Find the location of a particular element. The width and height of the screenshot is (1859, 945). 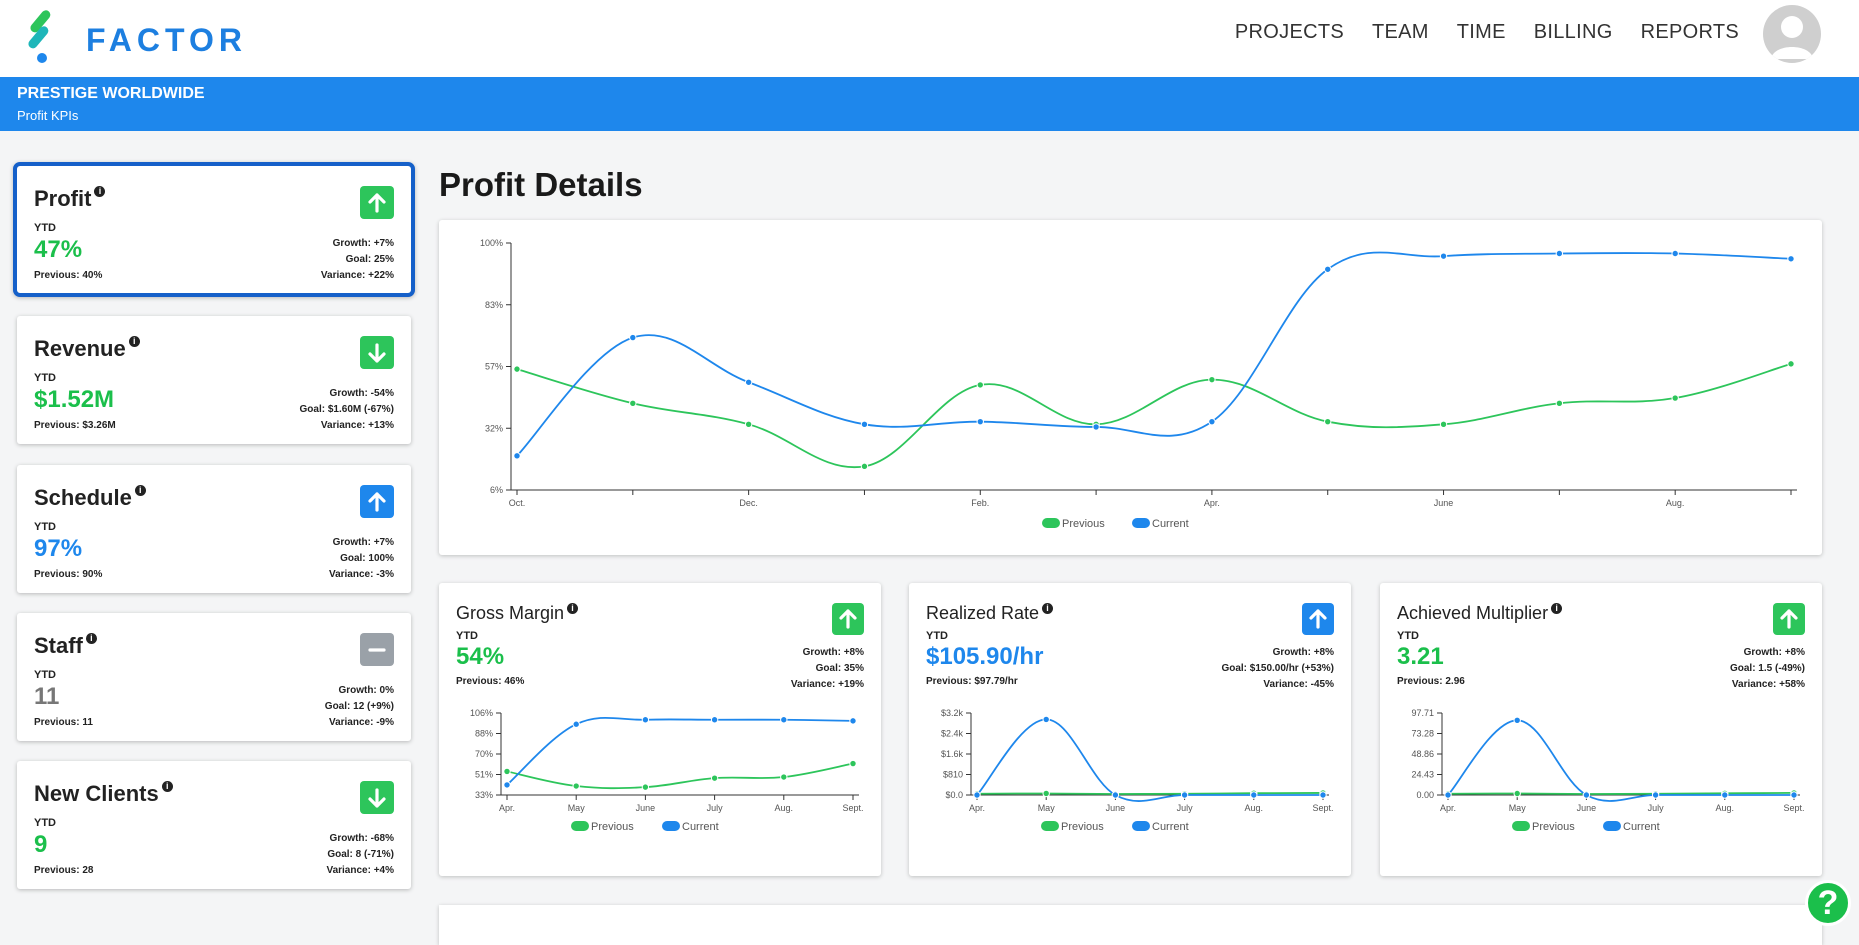

minus-icon is located at coordinates (377, 649).